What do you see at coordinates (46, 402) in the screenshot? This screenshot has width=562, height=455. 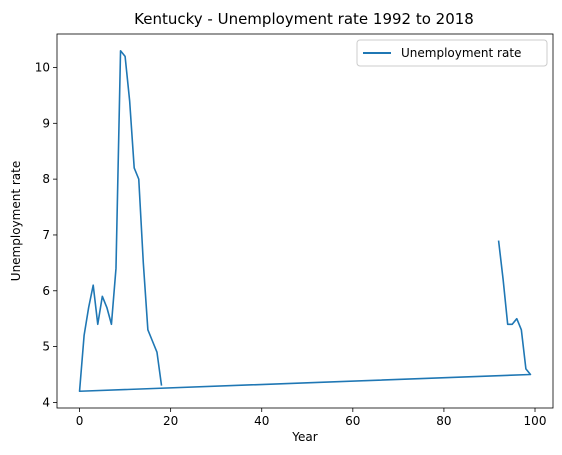 I see `y-tick-label: 4` at bounding box center [46, 402].